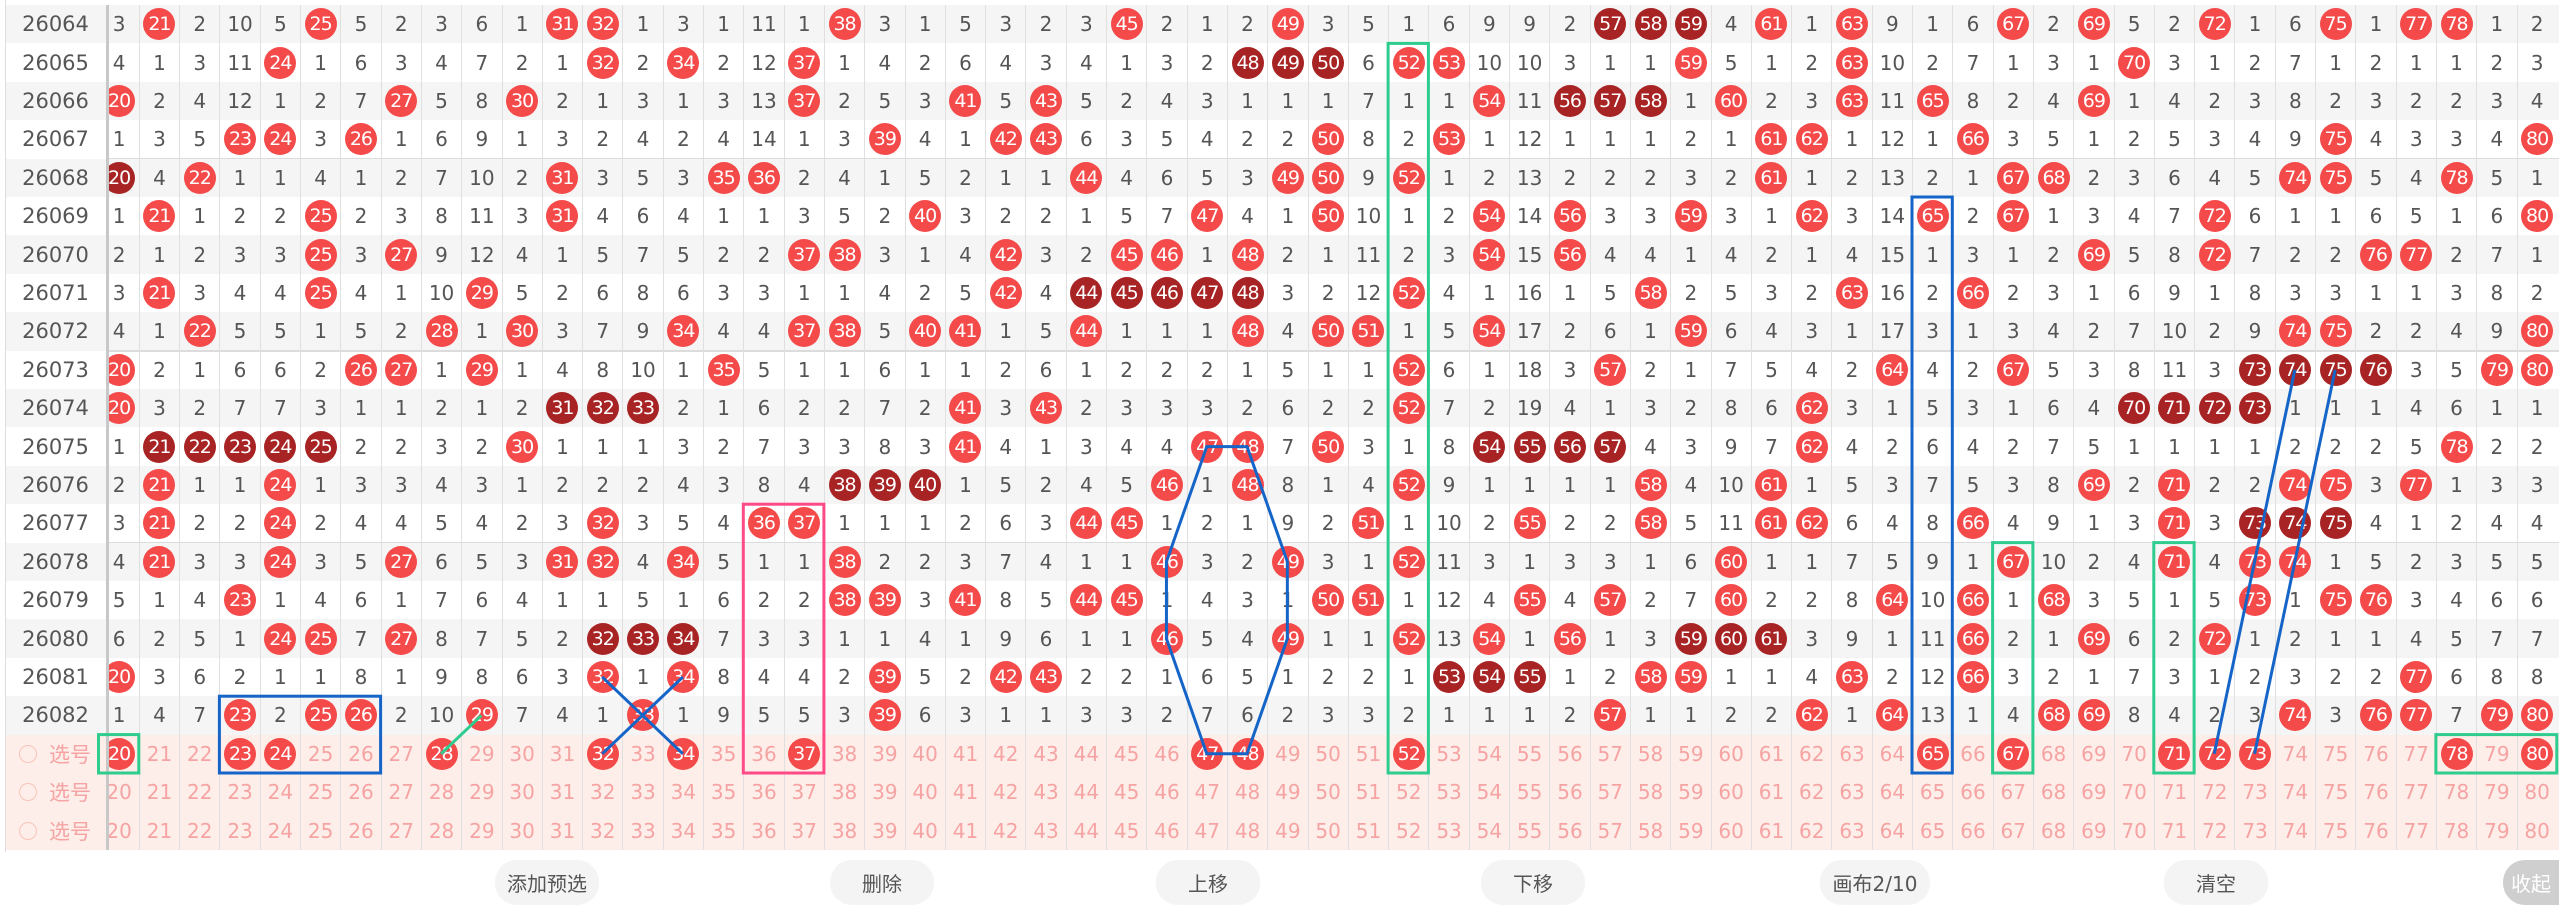 This screenshot has width=2559, height=907. Describe the element at coordinates (1045, 792) in the screenshot. I see `select-number-43: 43` at that location.